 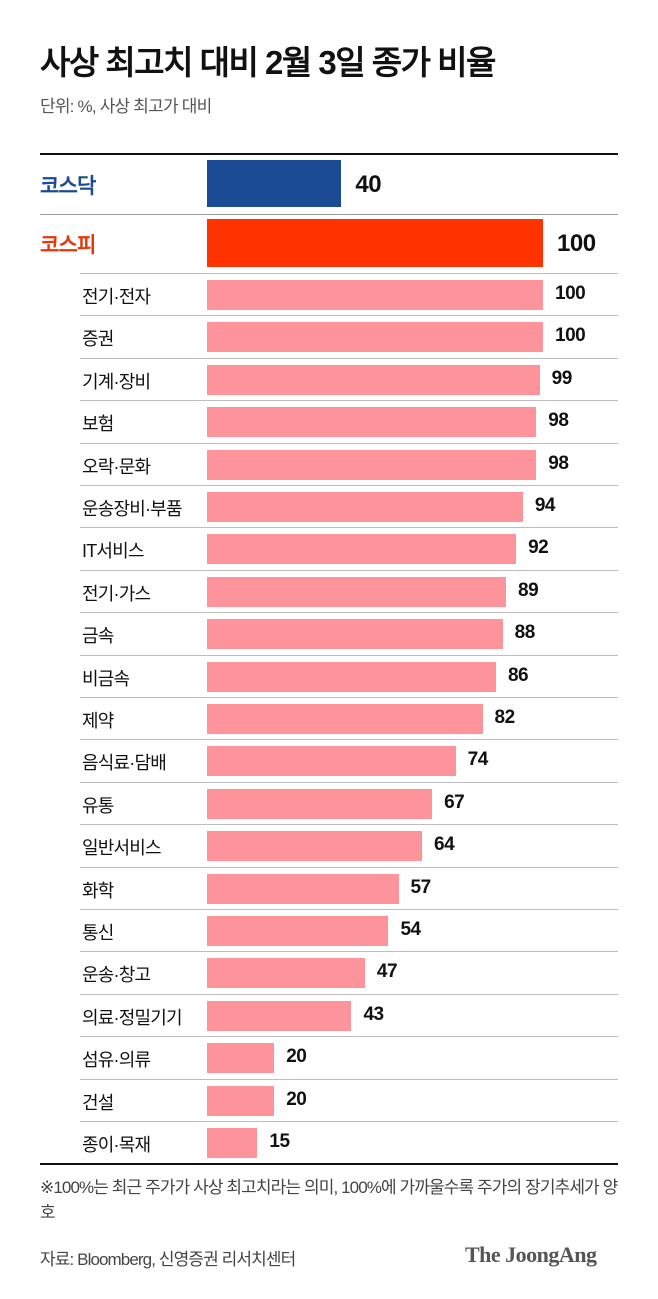 What do you see at coordinates (296, 1099) in the screenshot?
I see `sector-value: 20` at bounding box center [296, 1099].